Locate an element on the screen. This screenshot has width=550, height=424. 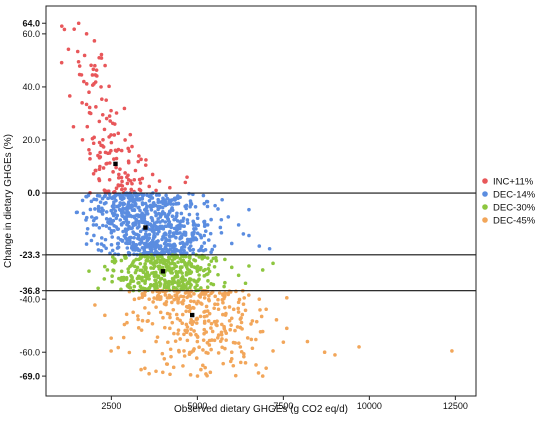
centroid-marker is located at coordinates (115, 164).